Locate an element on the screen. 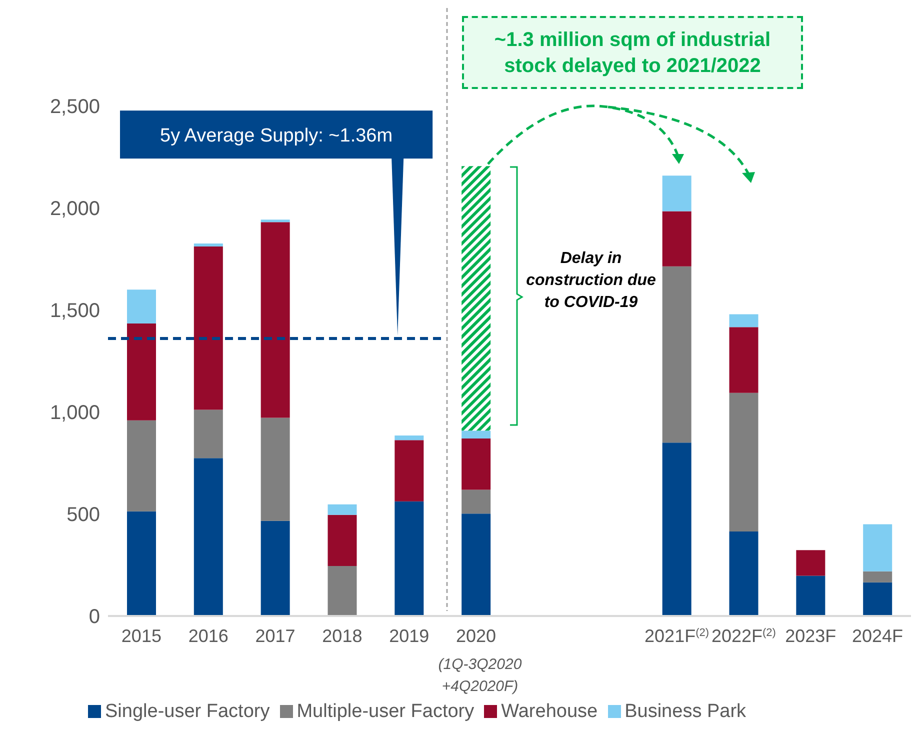  x-tick-label: 2024F is located at coordinates (878, 636).